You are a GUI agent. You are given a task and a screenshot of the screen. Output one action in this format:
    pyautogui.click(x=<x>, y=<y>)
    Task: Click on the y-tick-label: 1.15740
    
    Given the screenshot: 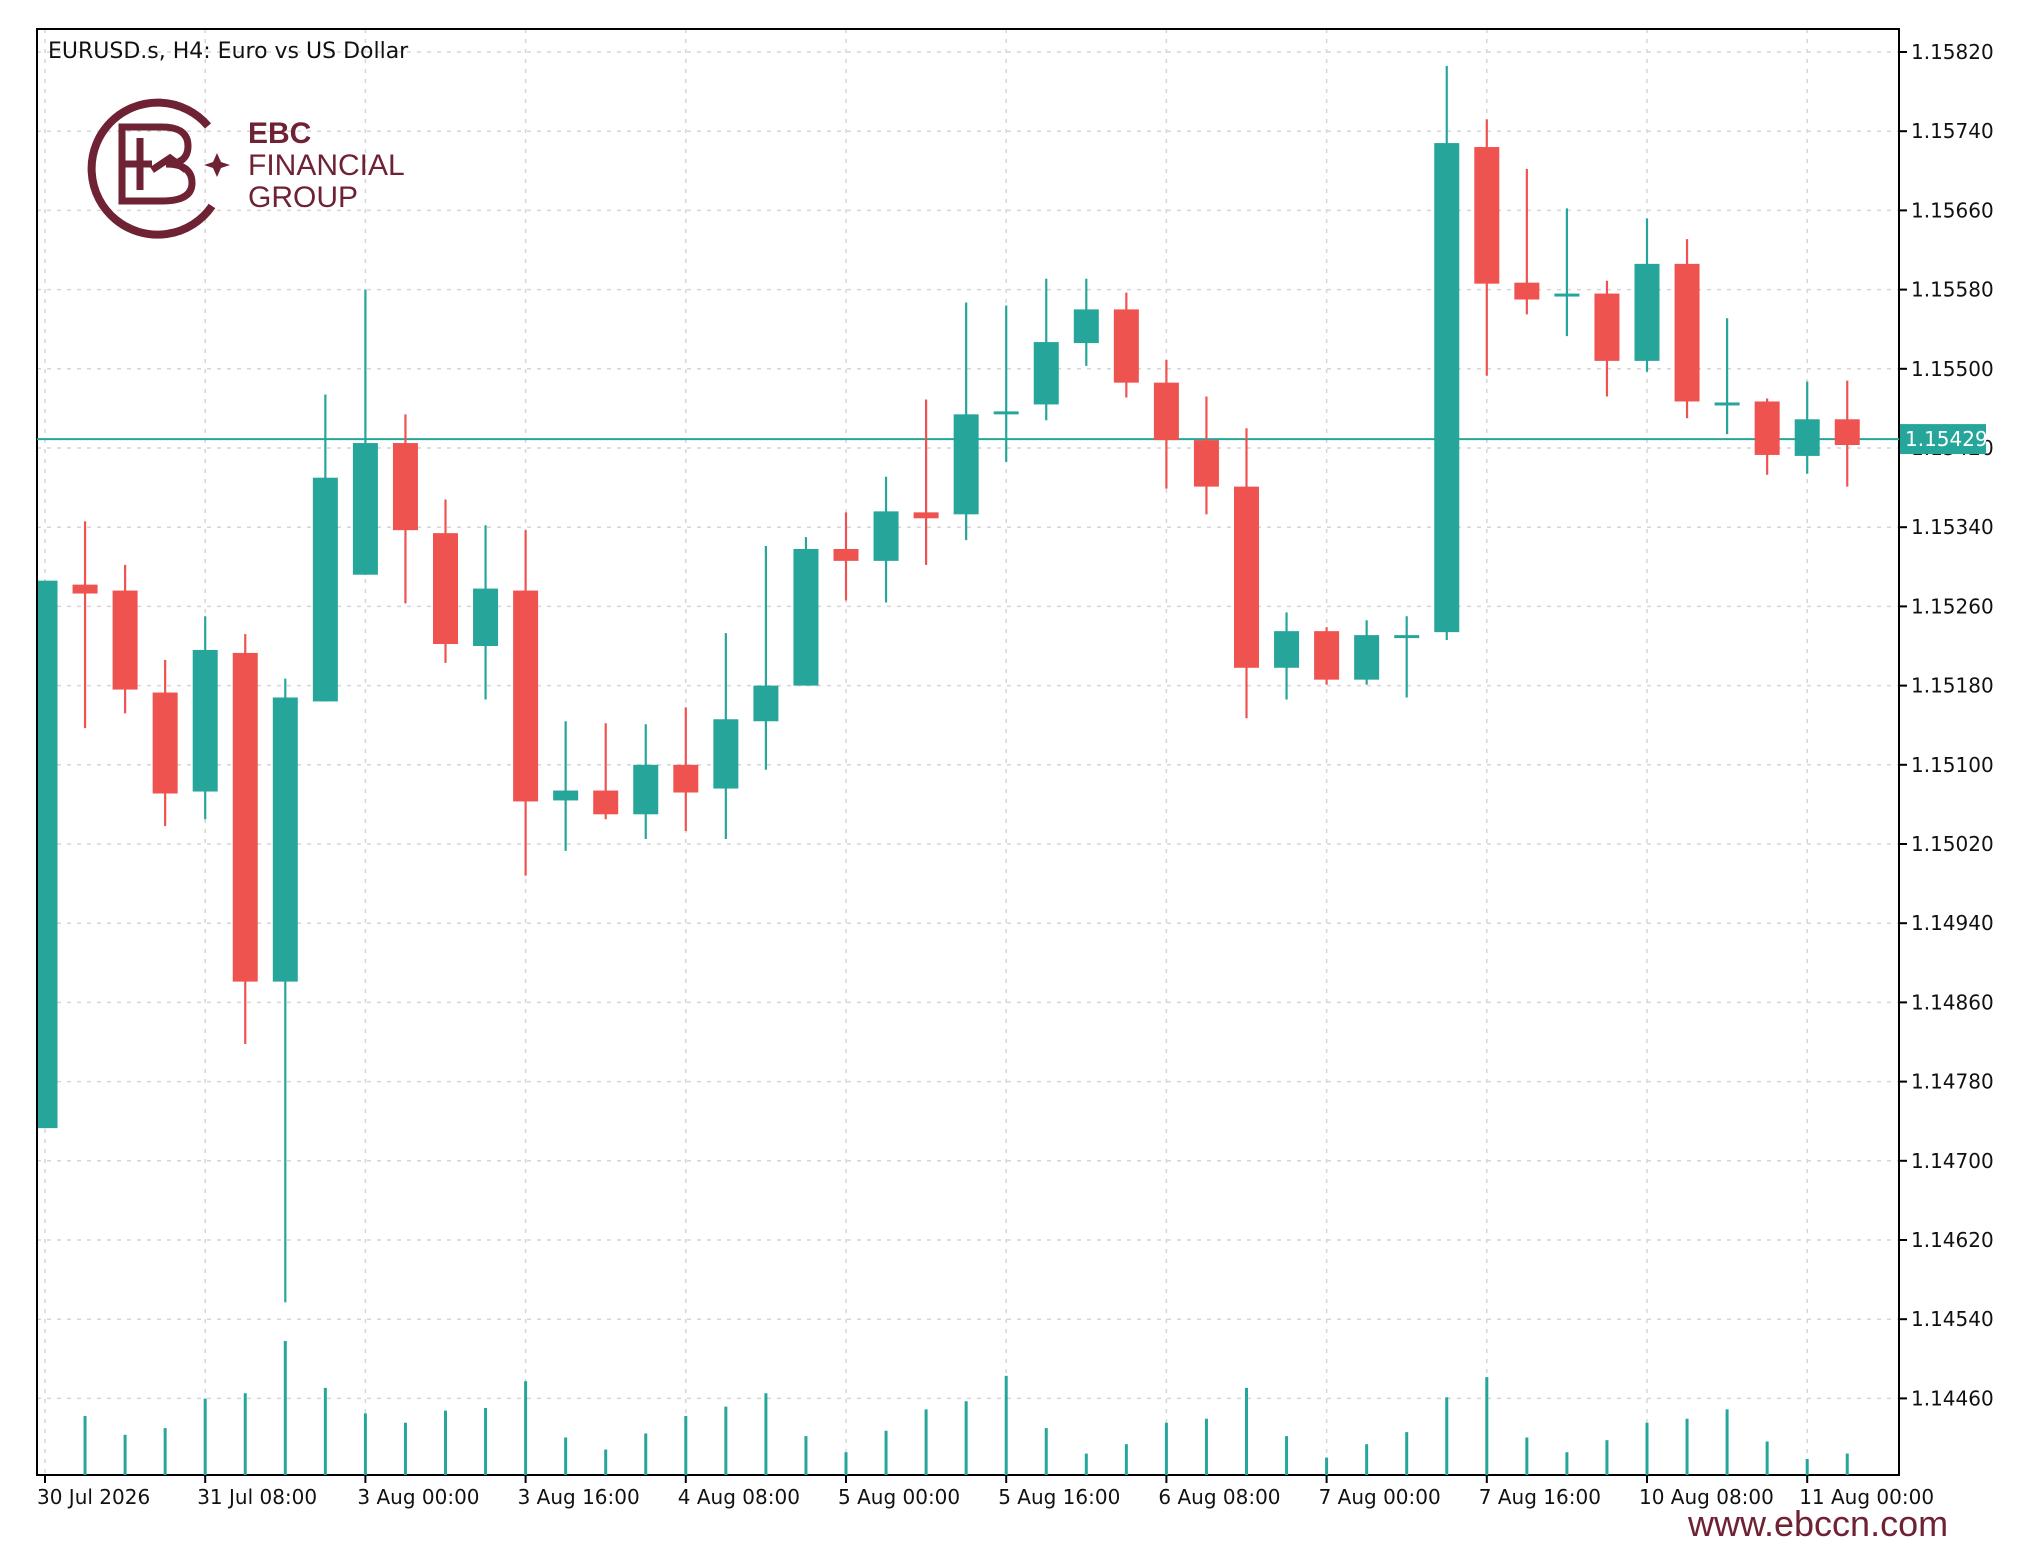 What is the action you would take?
    pyautogui.click(x=1952, y=131)
    